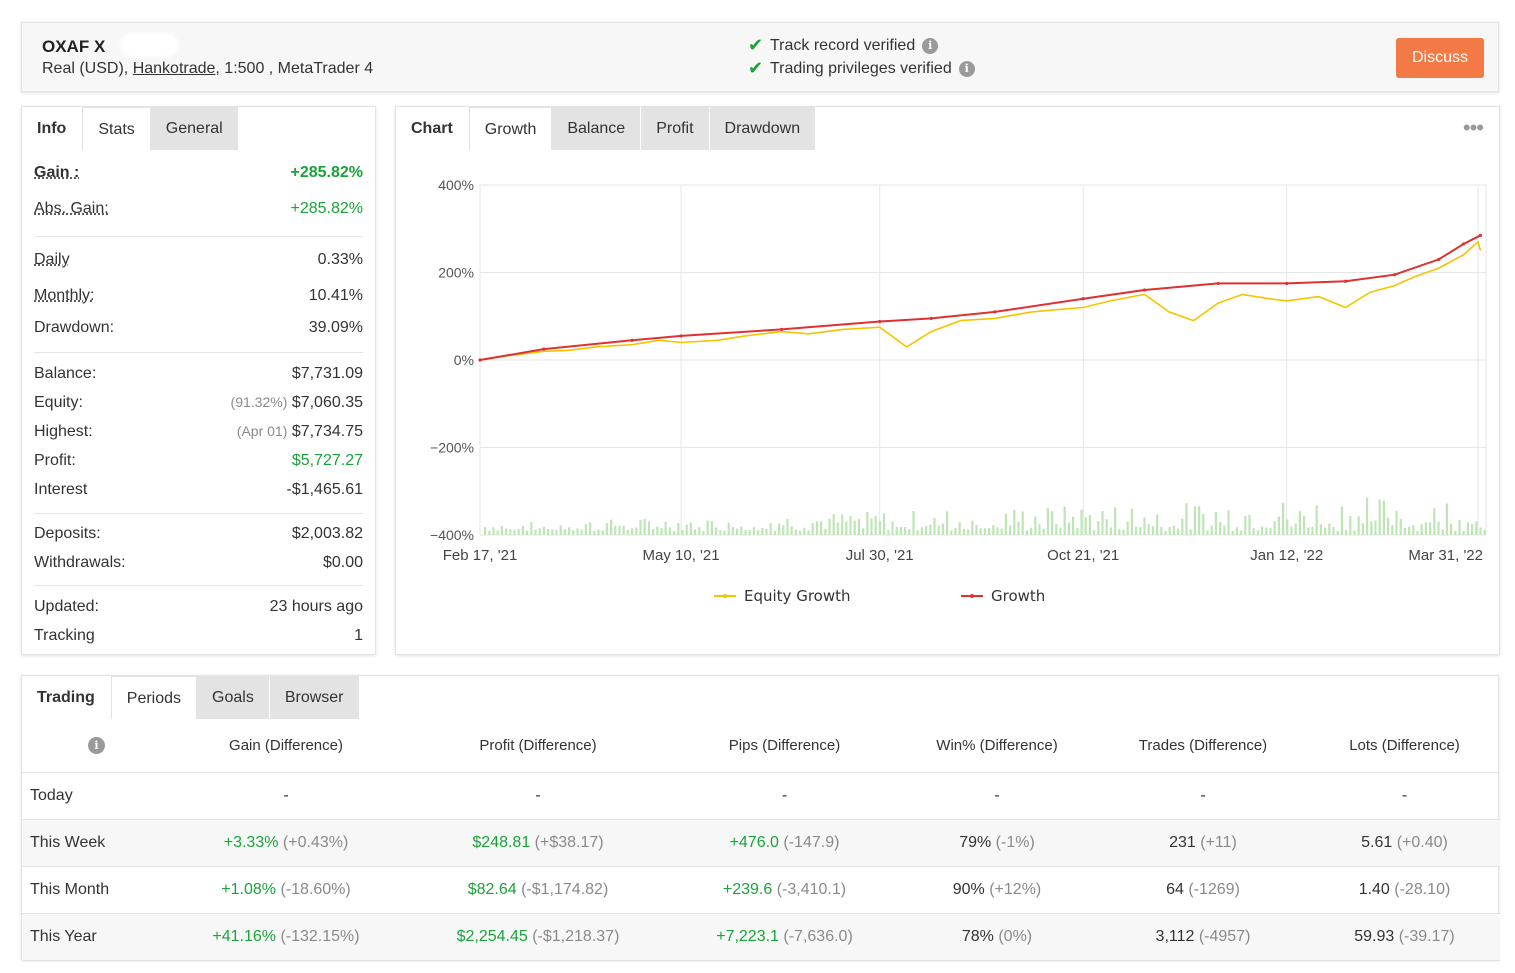  What do you see at coordinates (52, 128) in the screenshot?
I see `tab-info: Info` at bounding box center [52, 128].